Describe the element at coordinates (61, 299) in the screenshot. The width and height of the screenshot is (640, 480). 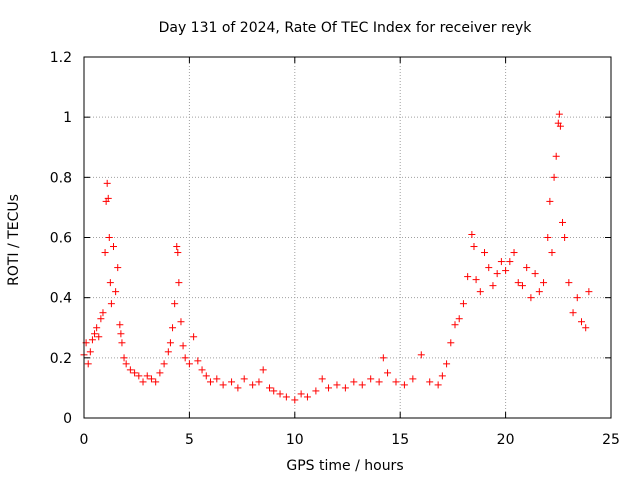
I see `y-tick-label: 0.4` at that location.